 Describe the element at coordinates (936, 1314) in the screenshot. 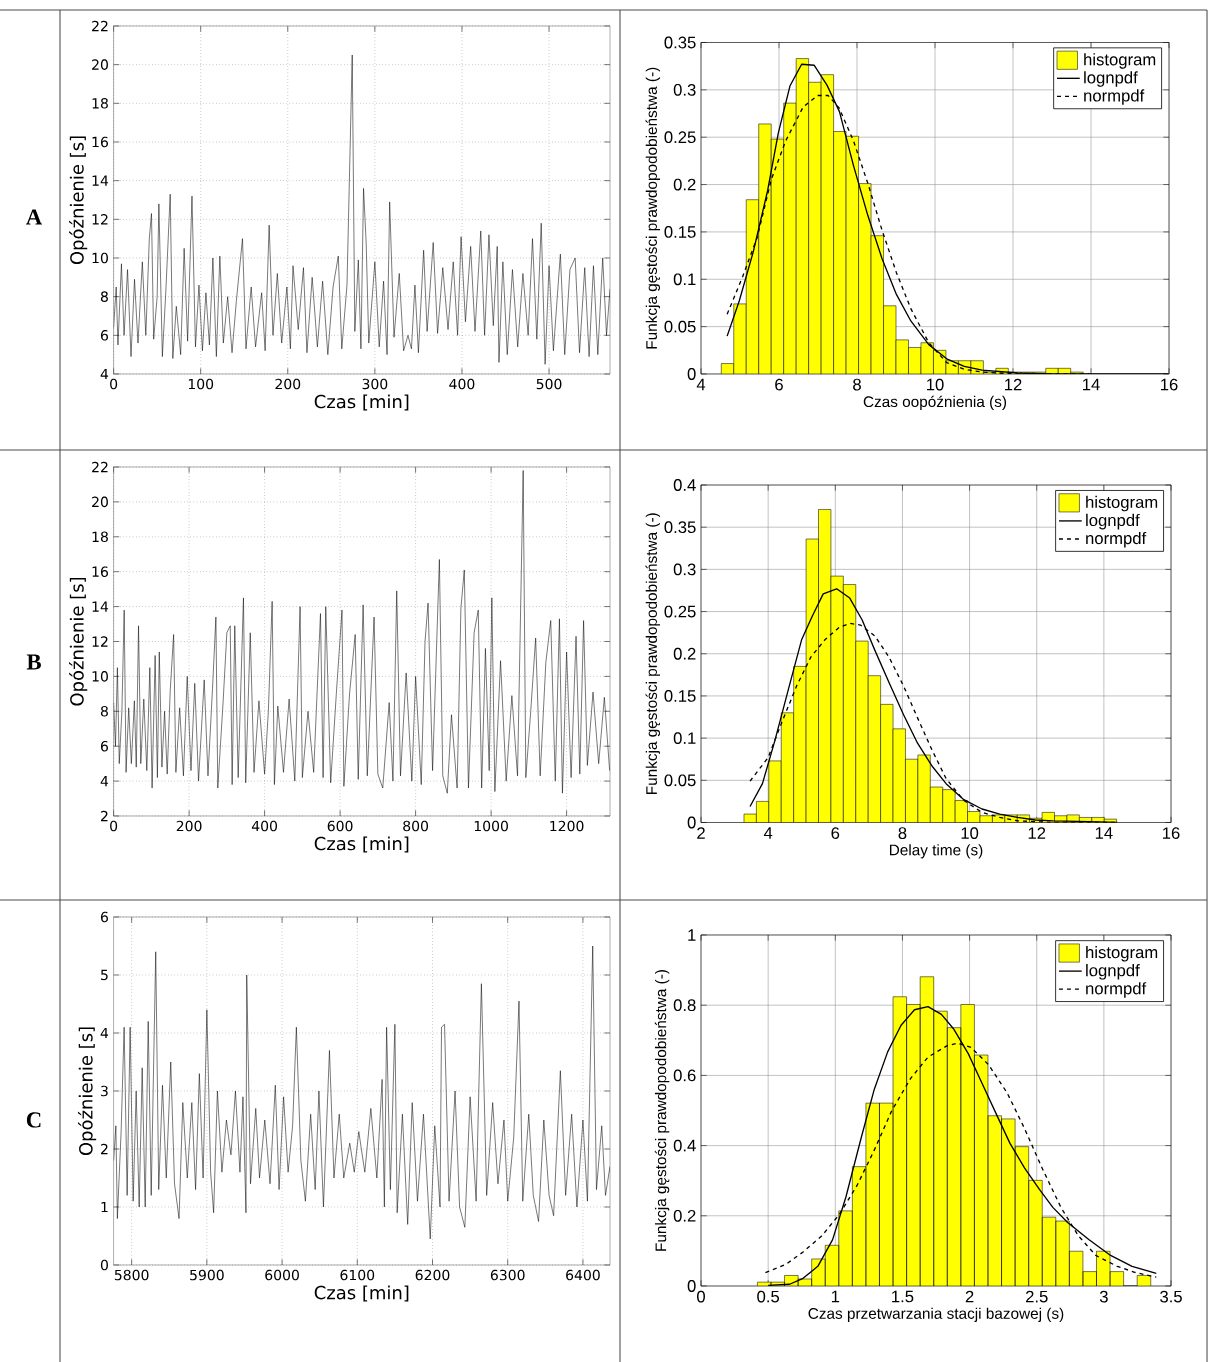

I see `x-axis-title: Czas przetwarzania stacji bazowej (s)` at that location.